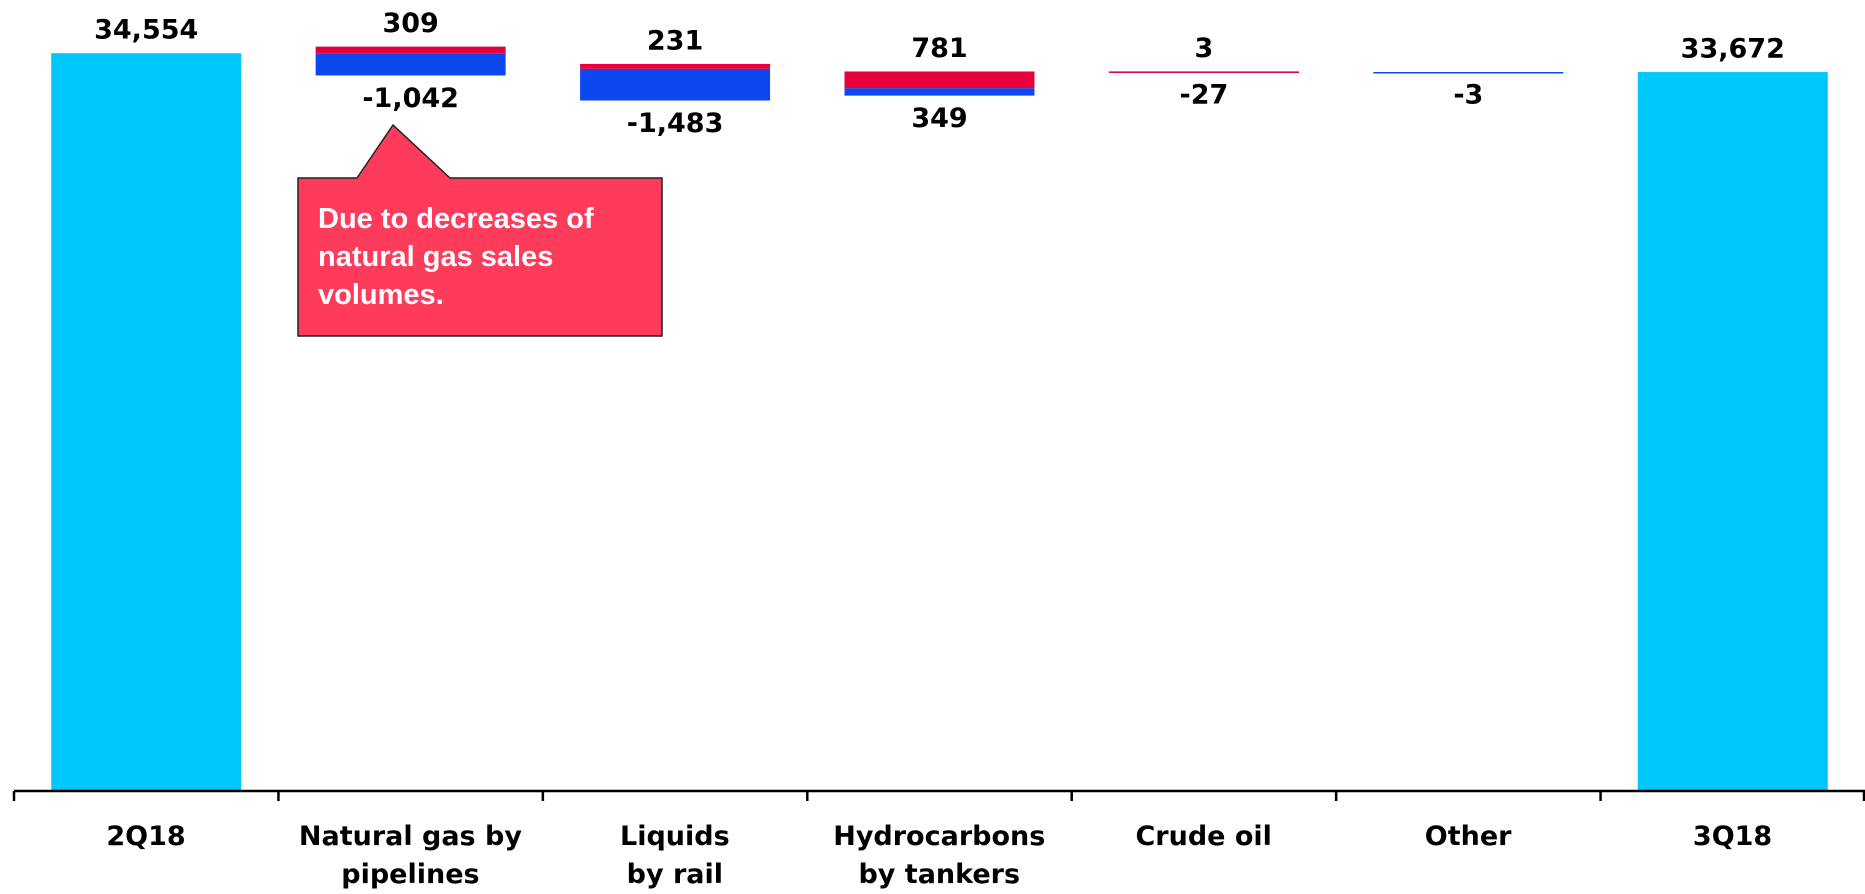  What do you see at coordinates (675, 40) in the screenshot?
I see `value-label: 231` at bounding box center [675, 40].